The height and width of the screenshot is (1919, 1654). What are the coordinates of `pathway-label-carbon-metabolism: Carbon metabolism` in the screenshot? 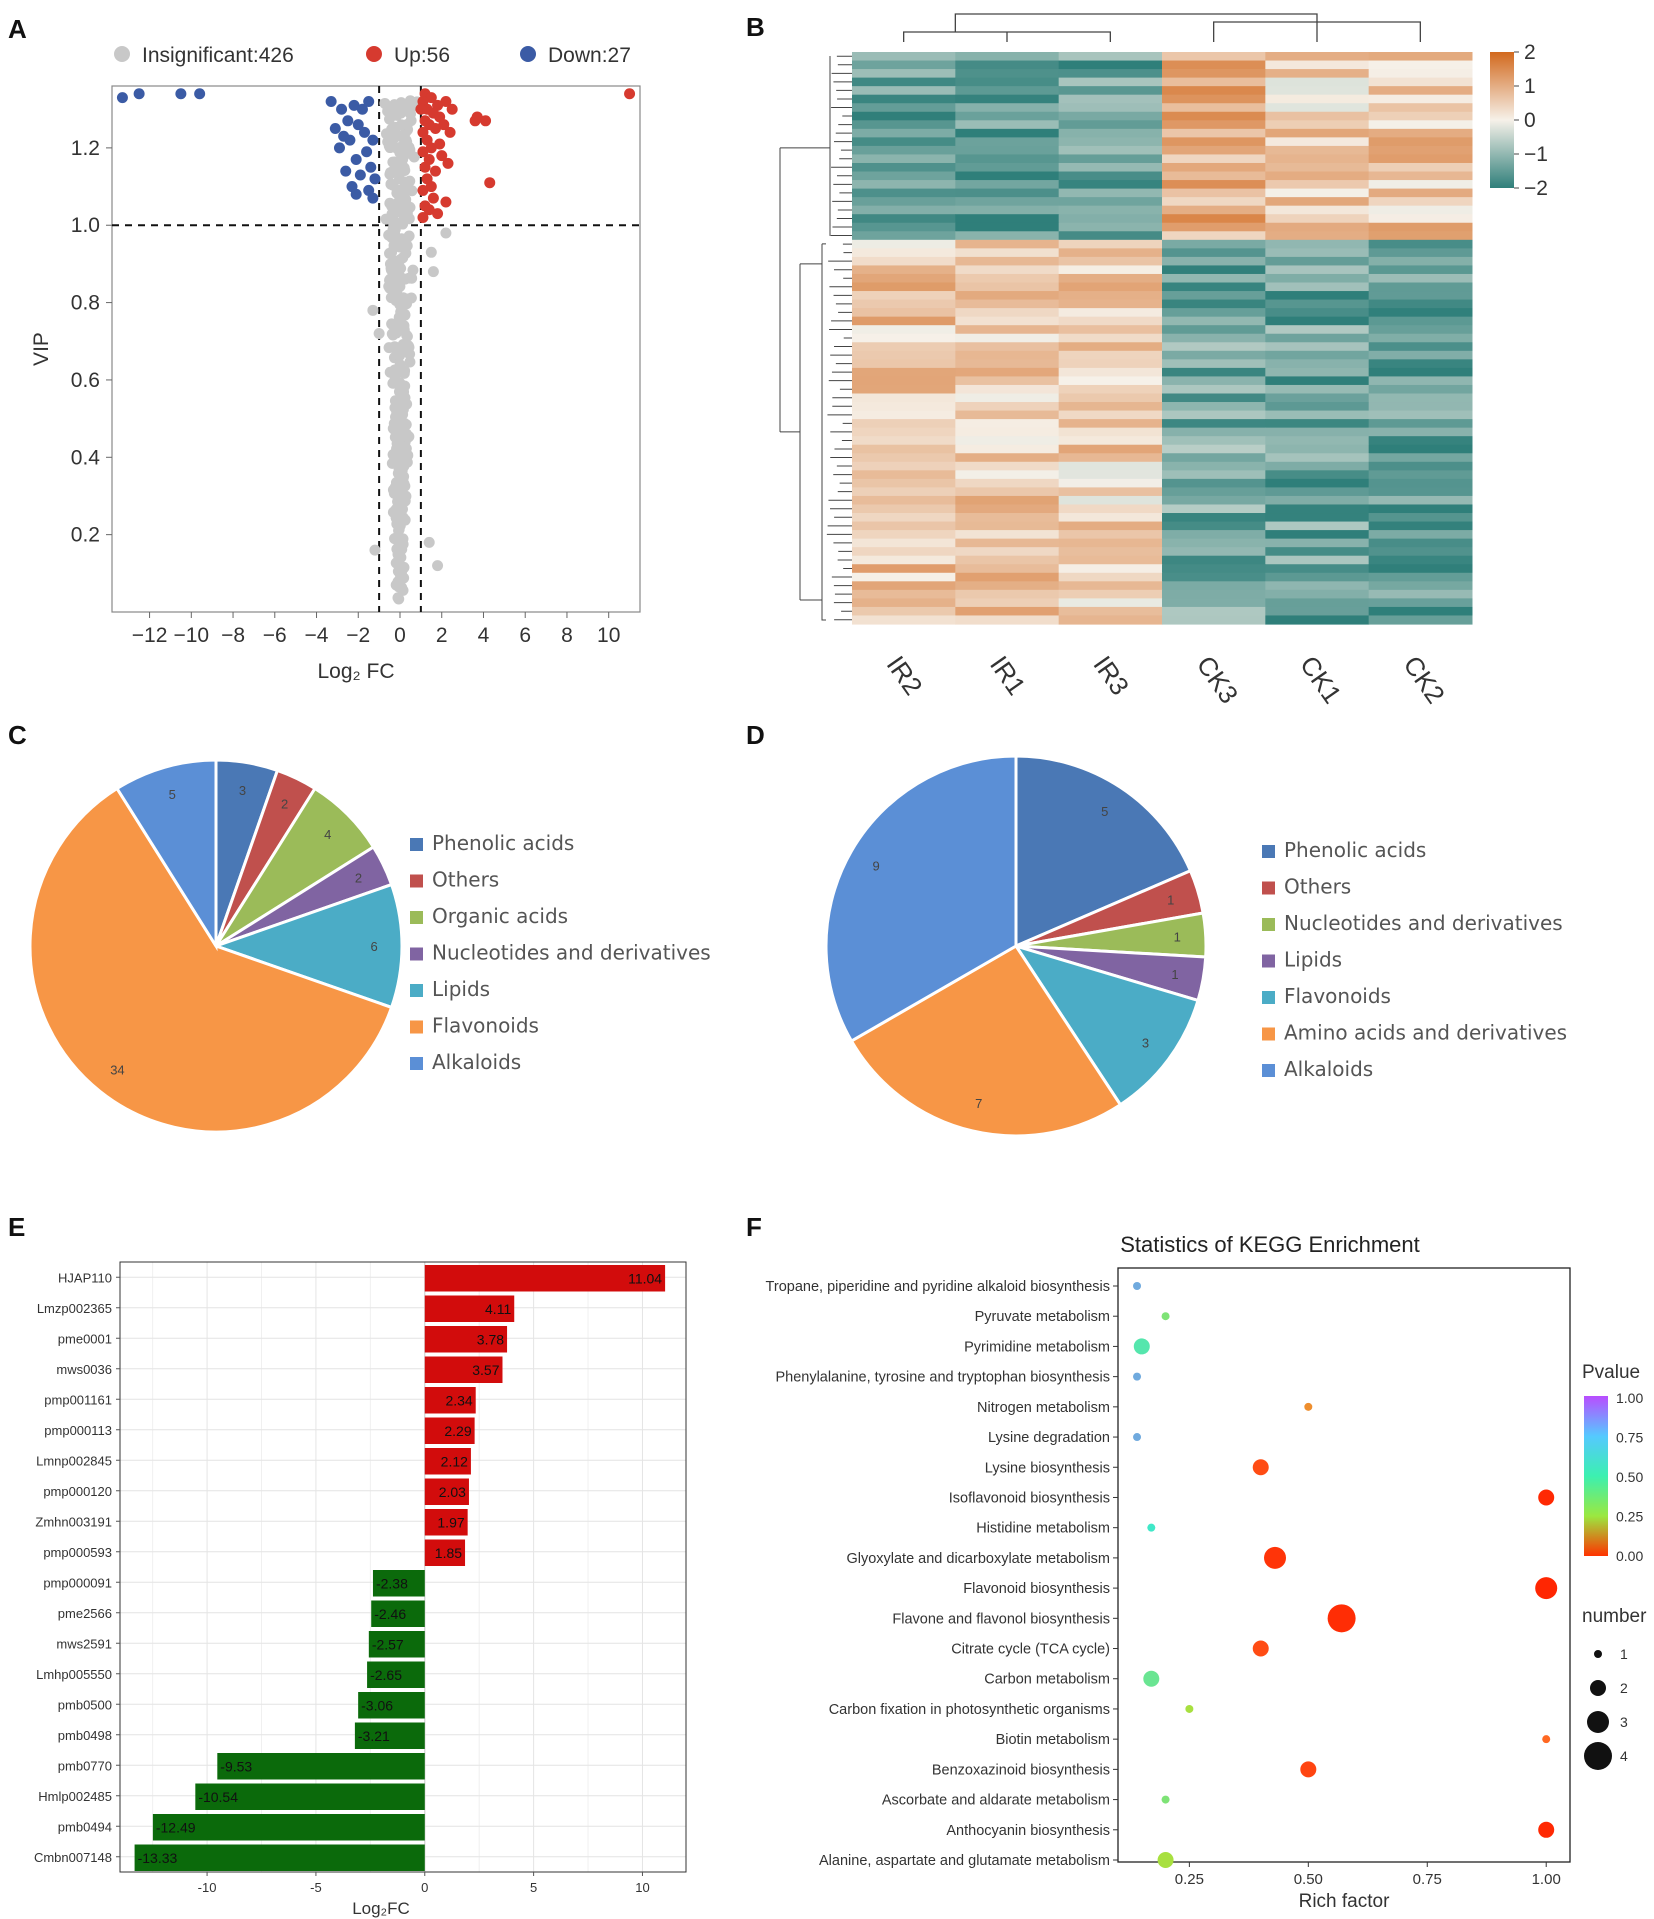 It's located at (1047, 1680).